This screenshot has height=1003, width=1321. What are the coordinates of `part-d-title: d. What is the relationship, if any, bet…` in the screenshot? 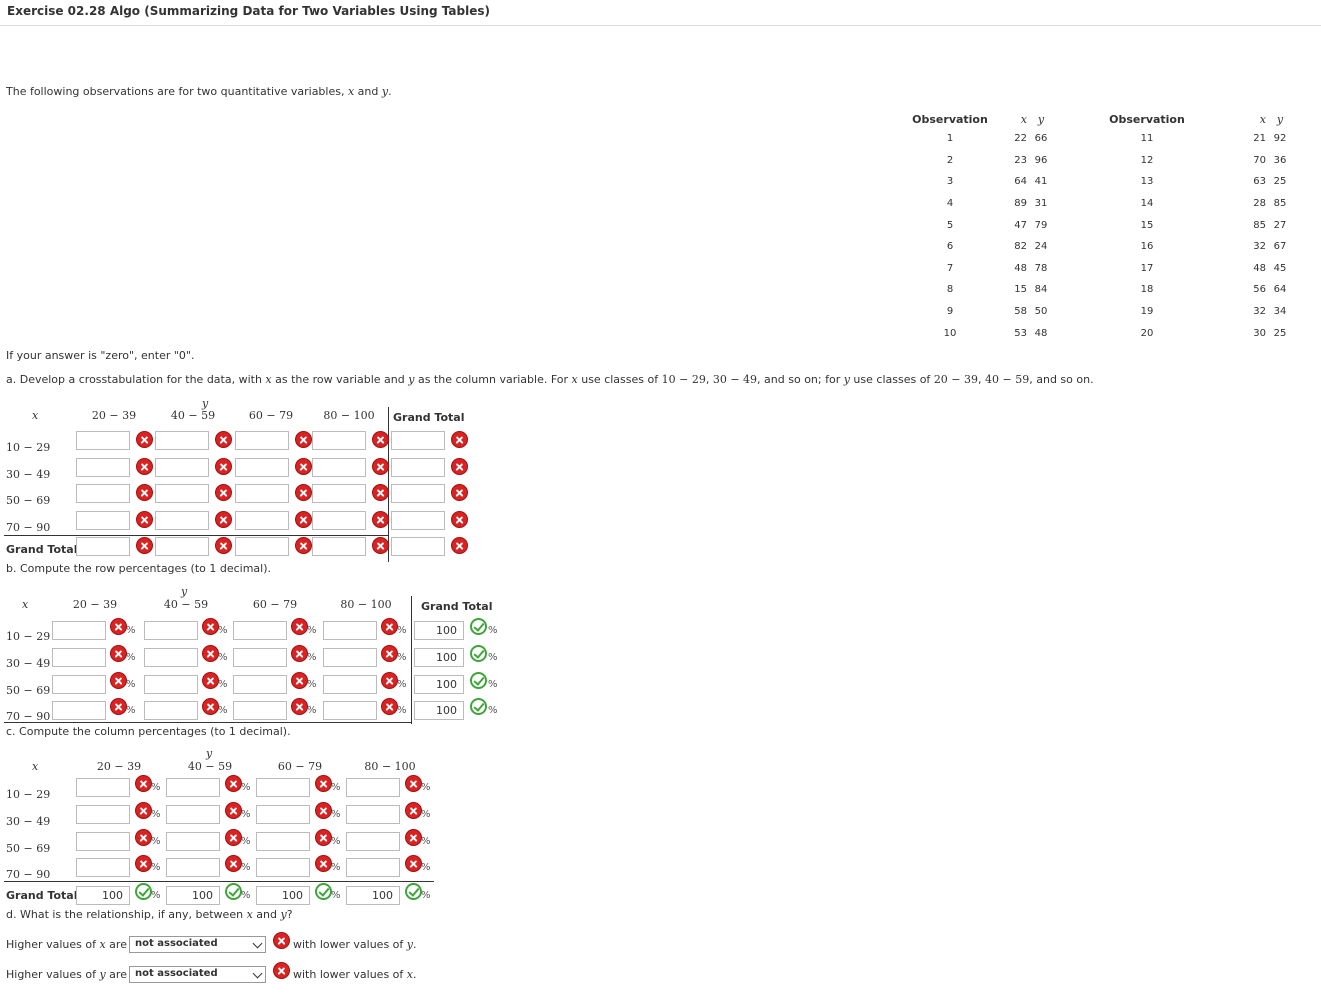 It's located at (149, 914).